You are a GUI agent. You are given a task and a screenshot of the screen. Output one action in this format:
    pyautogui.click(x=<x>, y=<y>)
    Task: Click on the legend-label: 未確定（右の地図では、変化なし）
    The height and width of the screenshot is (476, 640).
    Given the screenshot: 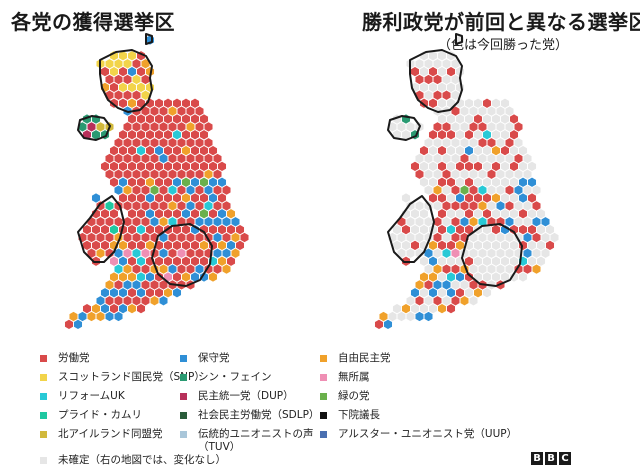 What is the action you would take?
    pyautogui.click(x=142, y=460)
    